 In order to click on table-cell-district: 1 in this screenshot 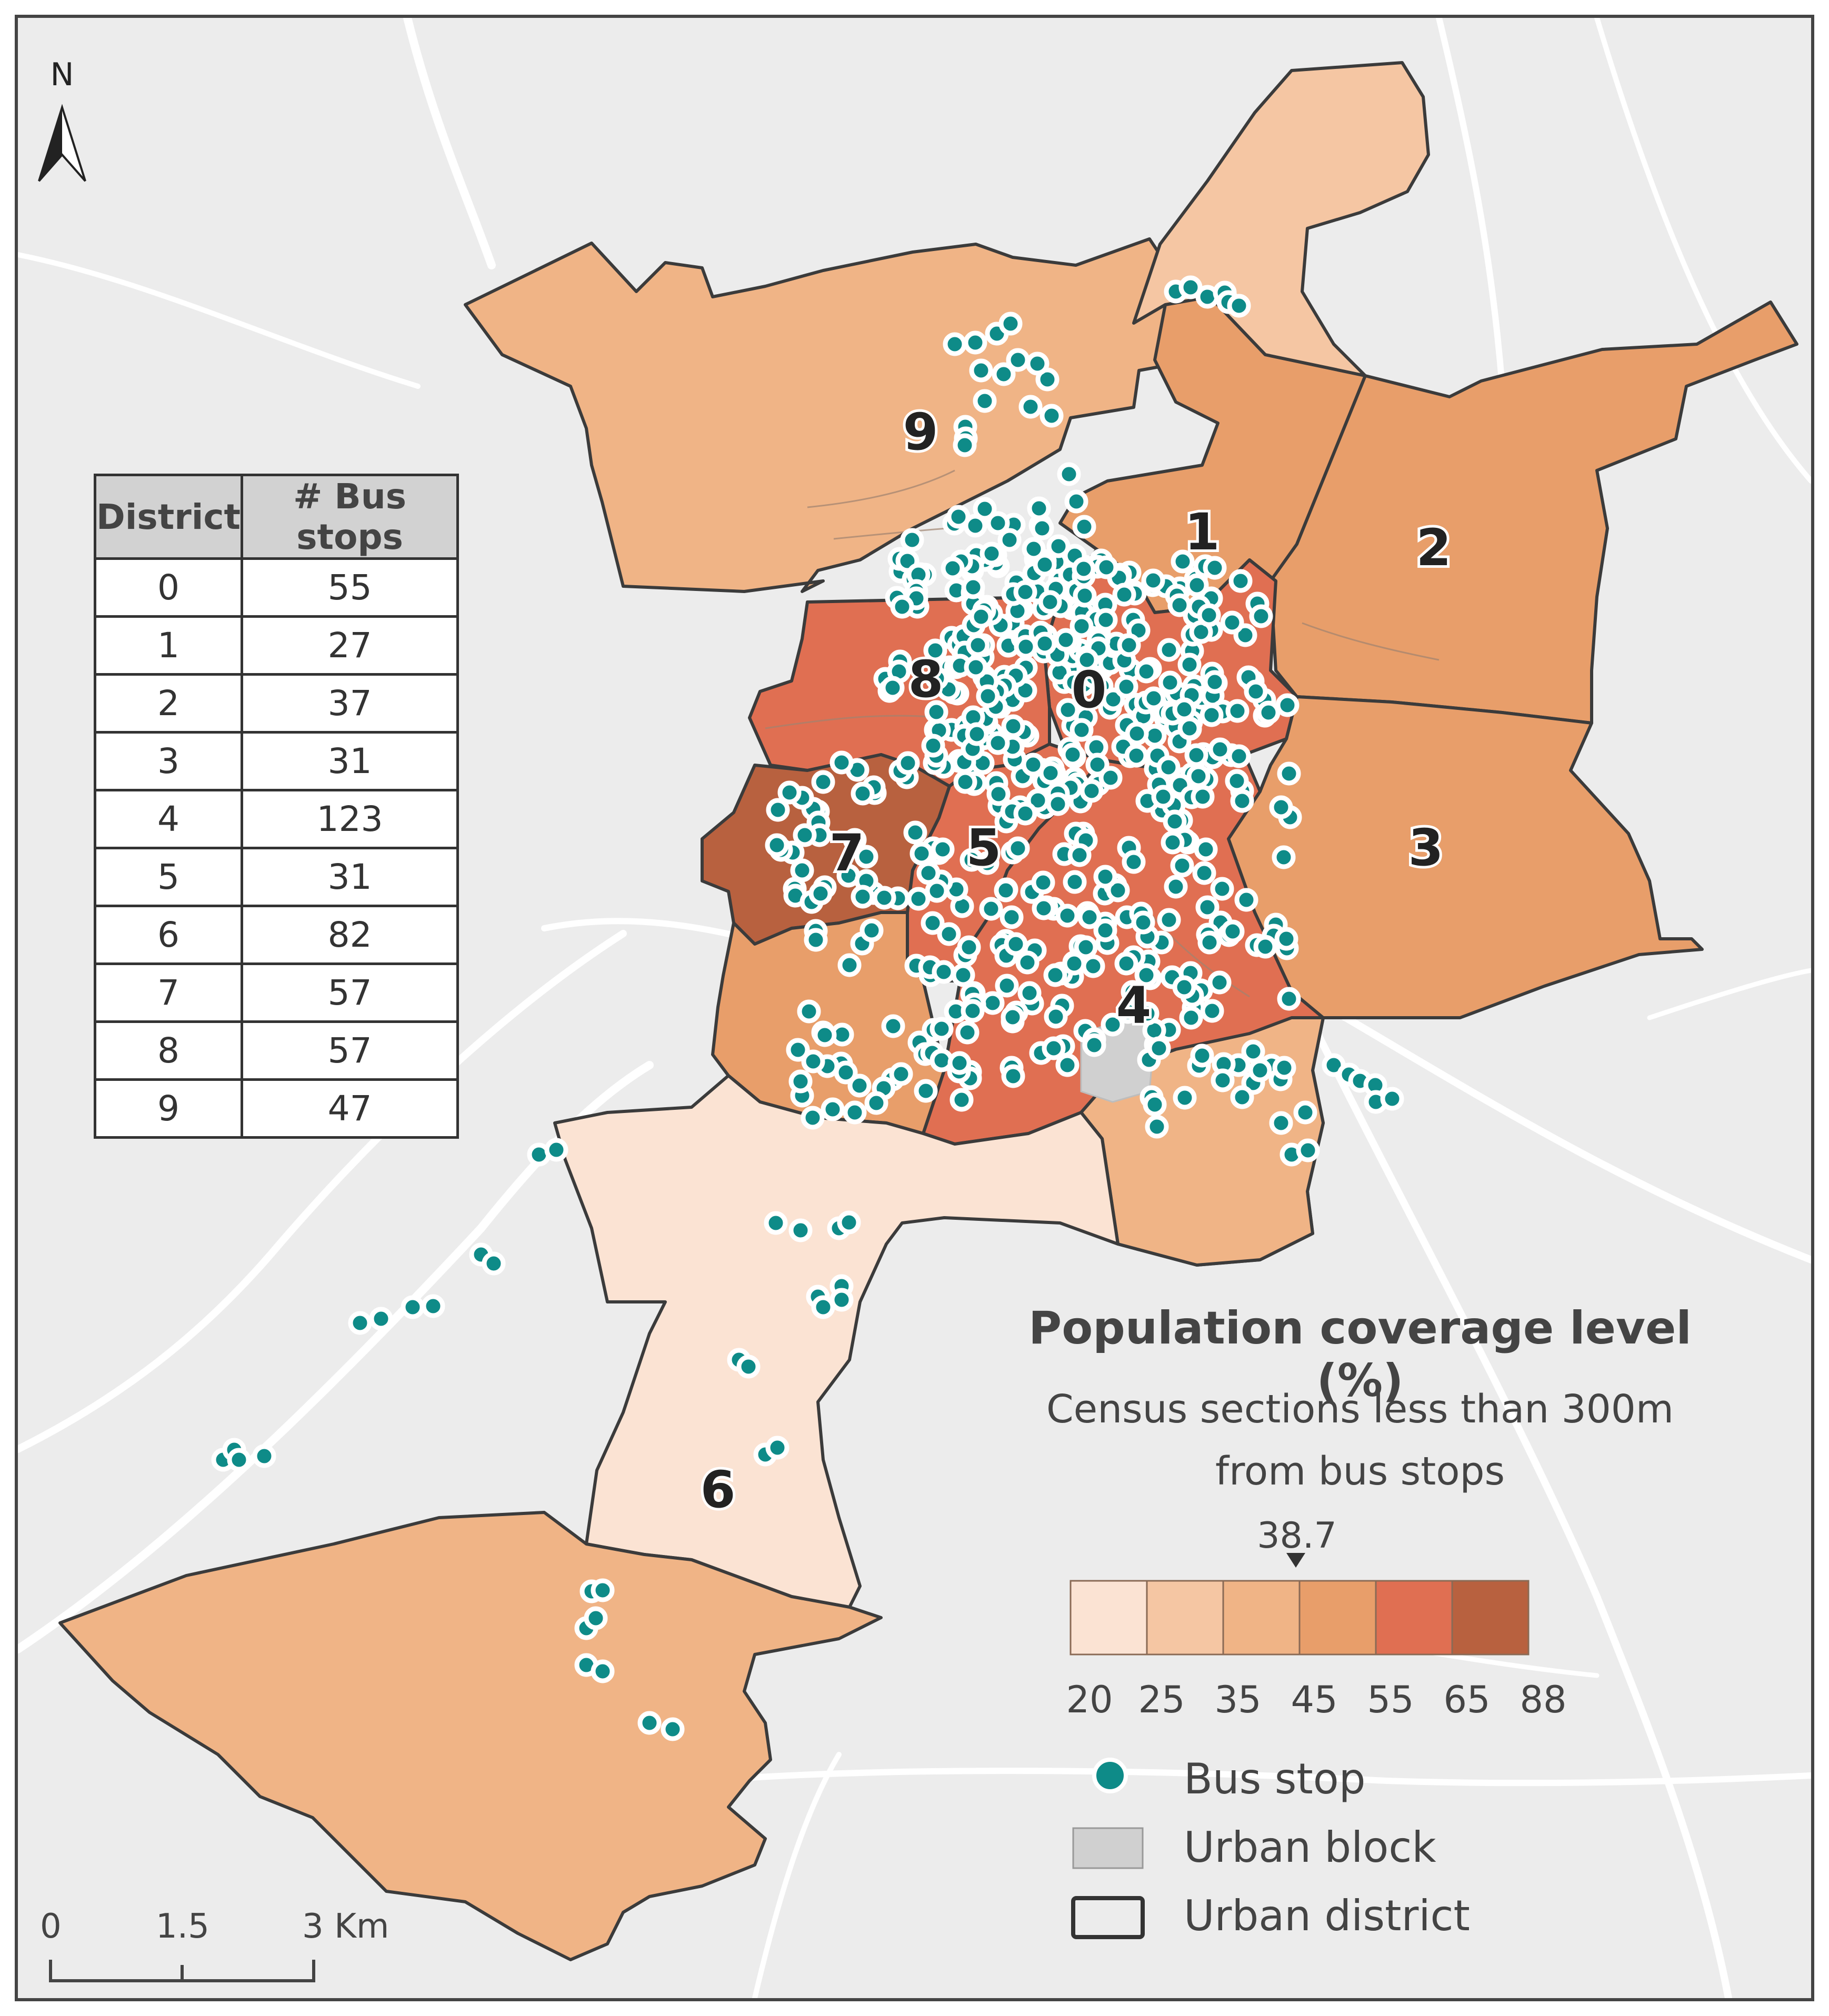, I will do `click(168, 645)`.